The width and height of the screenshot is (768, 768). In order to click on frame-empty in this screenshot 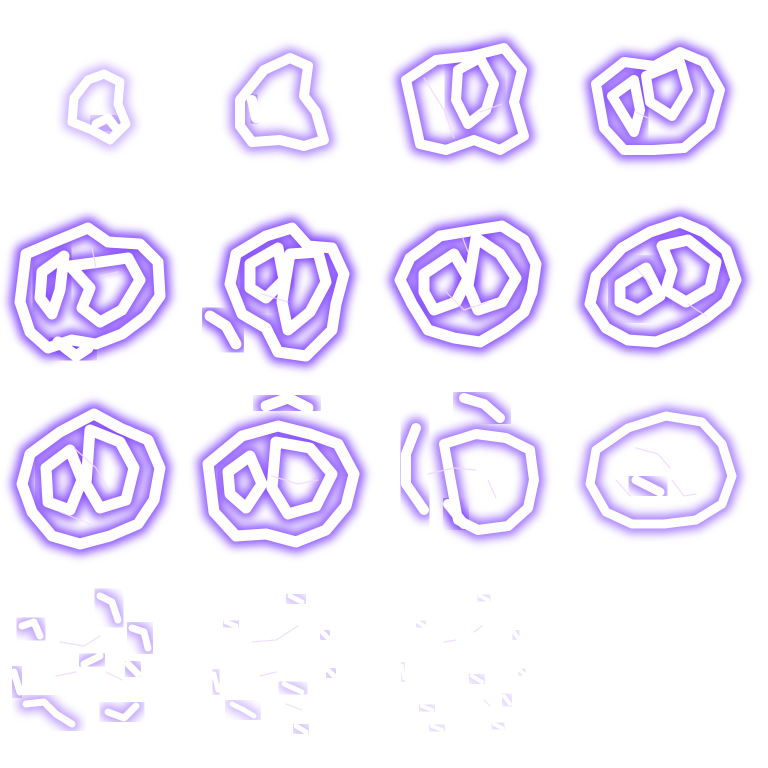, I will do `click(672, 672)`.